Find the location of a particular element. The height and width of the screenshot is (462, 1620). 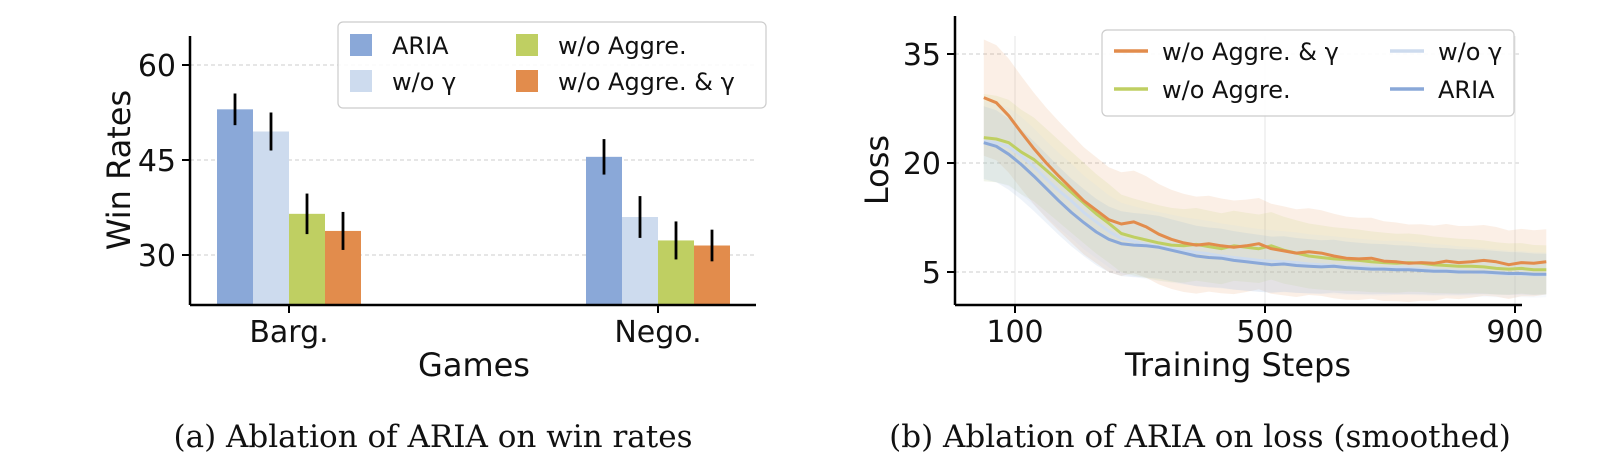

panel-a-caption: (a) Ablation of ARIA on win rates is located at coordinates (433, 437).